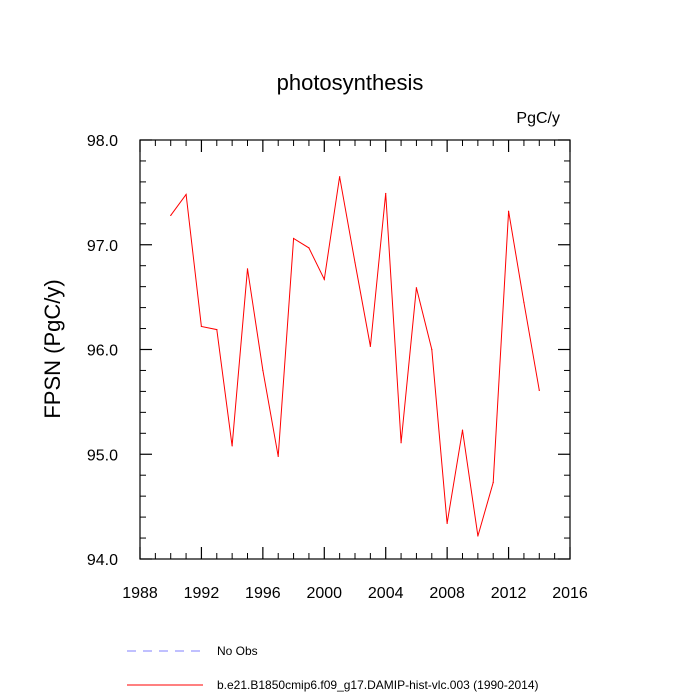  What do you see at coordinates (350, 82) in the screenshot?
I see `chart-title: photosynthesis` at bounding box center [350, 82].